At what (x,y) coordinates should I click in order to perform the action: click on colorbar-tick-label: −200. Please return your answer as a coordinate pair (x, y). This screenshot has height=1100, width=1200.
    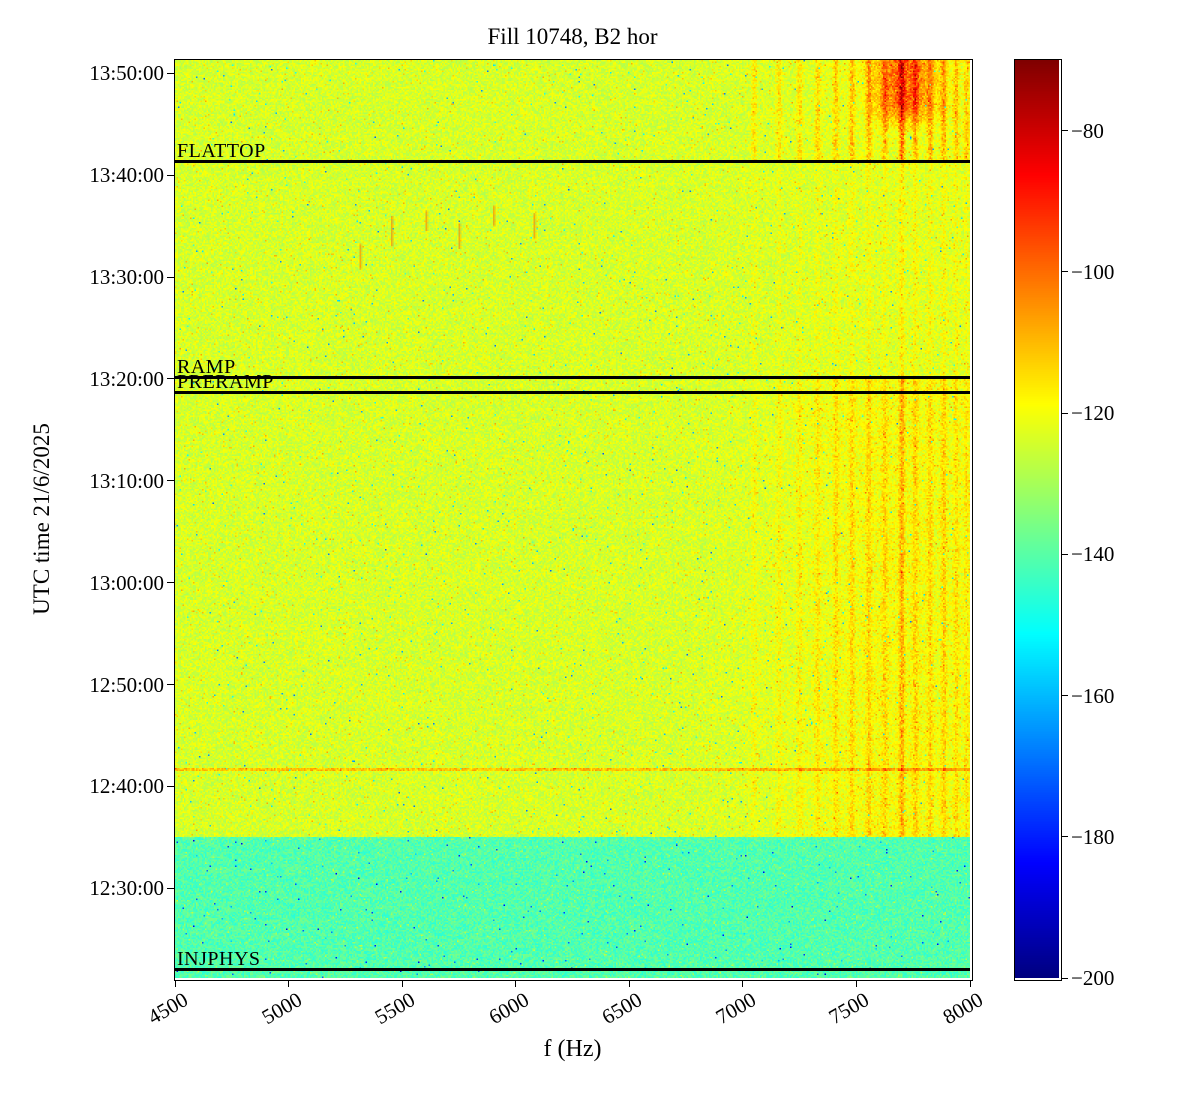
    Looking at the image, I should click on (1093, 978).